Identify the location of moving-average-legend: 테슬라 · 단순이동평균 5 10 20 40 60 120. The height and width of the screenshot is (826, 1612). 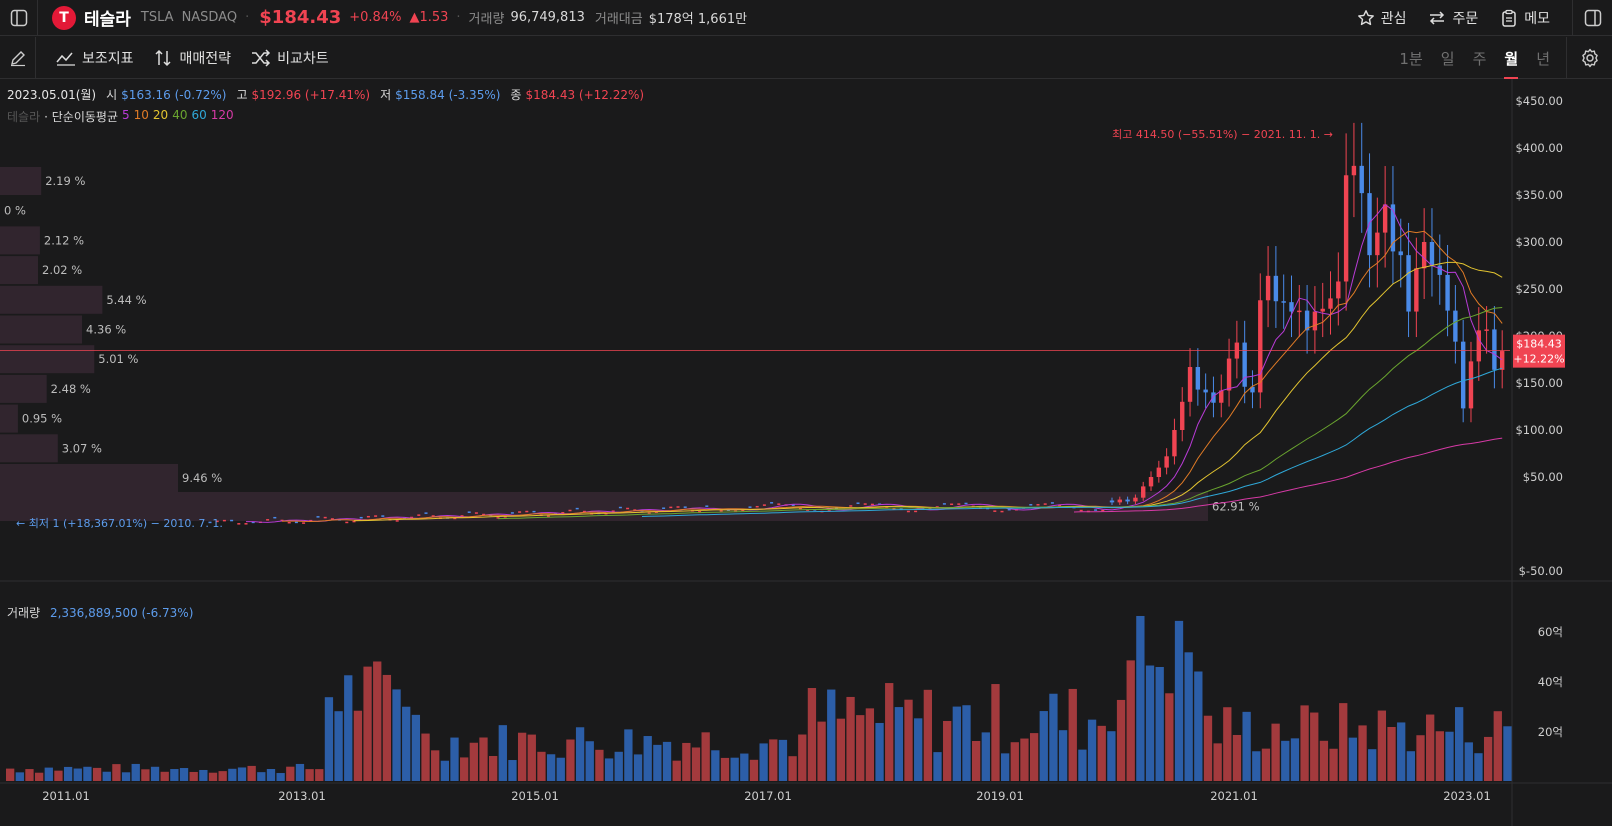
(120, 116).